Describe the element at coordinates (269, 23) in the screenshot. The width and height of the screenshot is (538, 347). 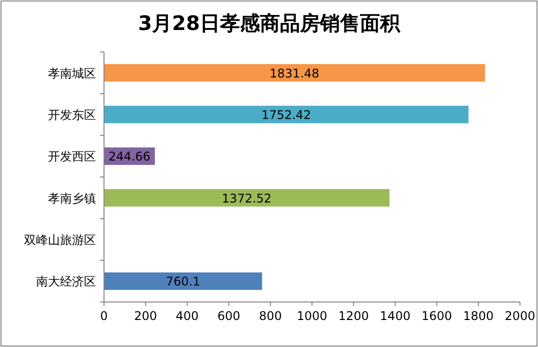
I see `chart-title: 3月28日孝感商品房销售面积` at that location.